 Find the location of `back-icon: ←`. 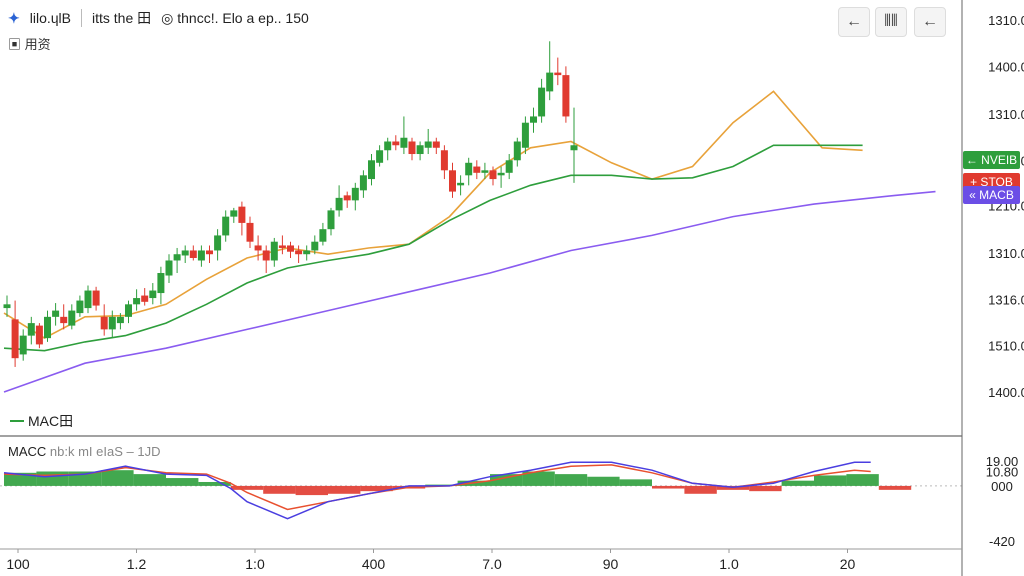

back-icon: ← is located at coordinates (854, 21).